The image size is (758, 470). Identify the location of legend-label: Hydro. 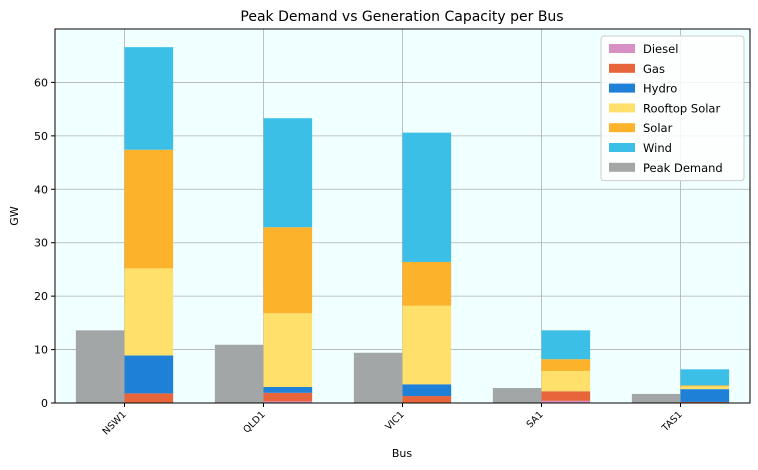
(660, 89).